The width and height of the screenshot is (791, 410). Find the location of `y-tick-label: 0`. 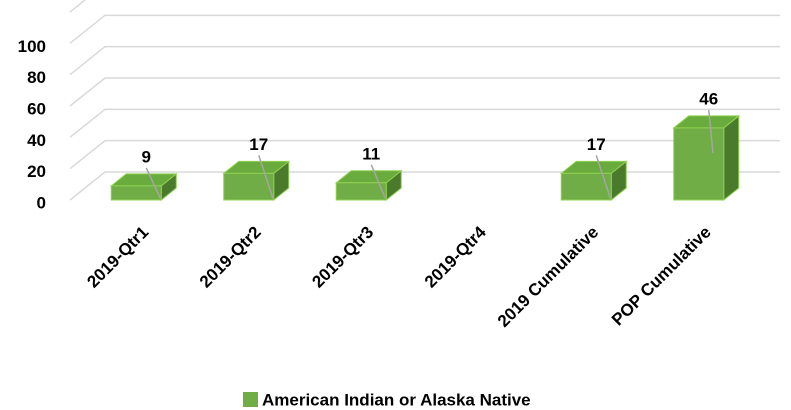

y-tick-label: 0 is located at coordinates (41, 202).